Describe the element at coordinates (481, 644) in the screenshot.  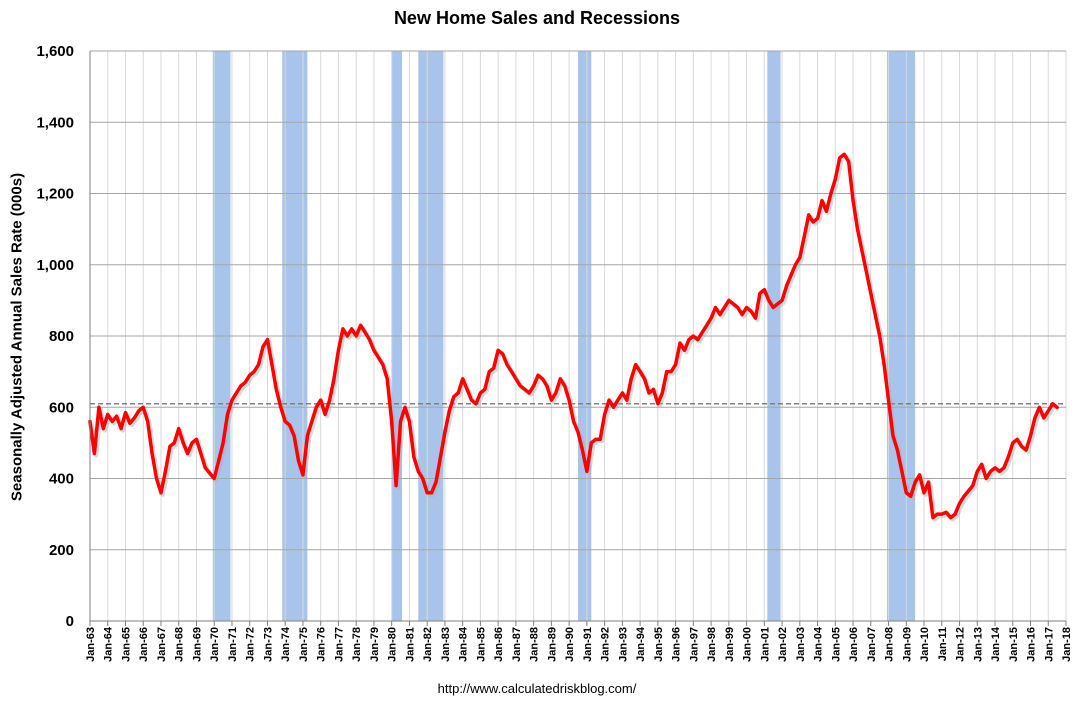
I see `x-tick-label: Jan-85` at that location.